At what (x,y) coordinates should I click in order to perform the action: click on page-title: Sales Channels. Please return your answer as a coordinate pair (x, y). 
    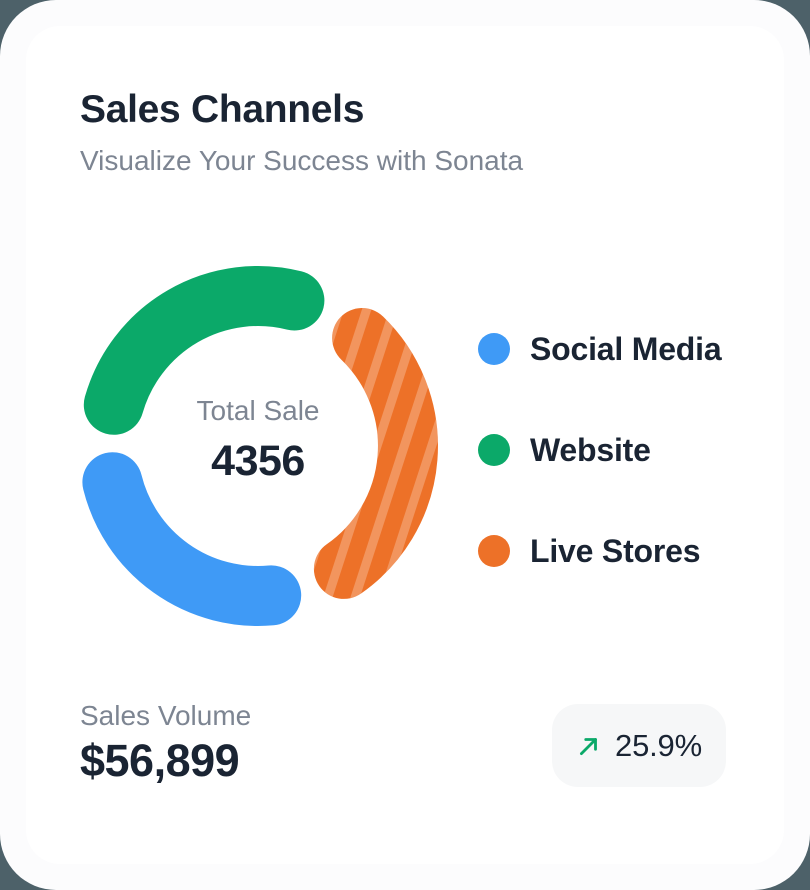
    Looking at the image, I should click on (222, 109).